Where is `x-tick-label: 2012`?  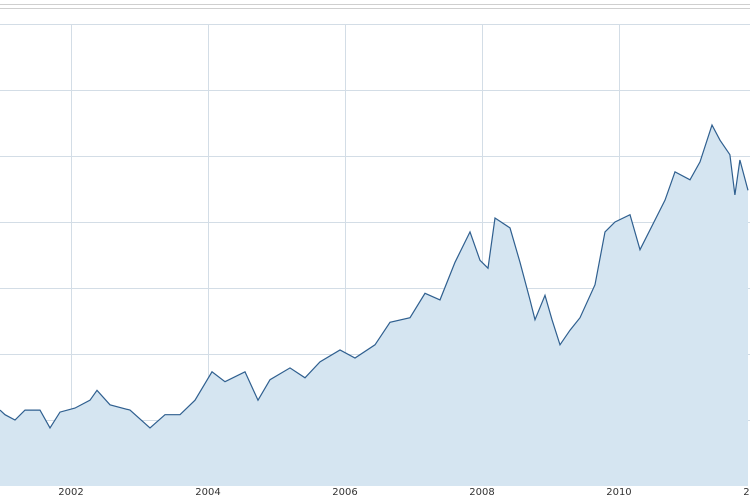
x-tick-label: 2012 is located at coordinates (746, 492).